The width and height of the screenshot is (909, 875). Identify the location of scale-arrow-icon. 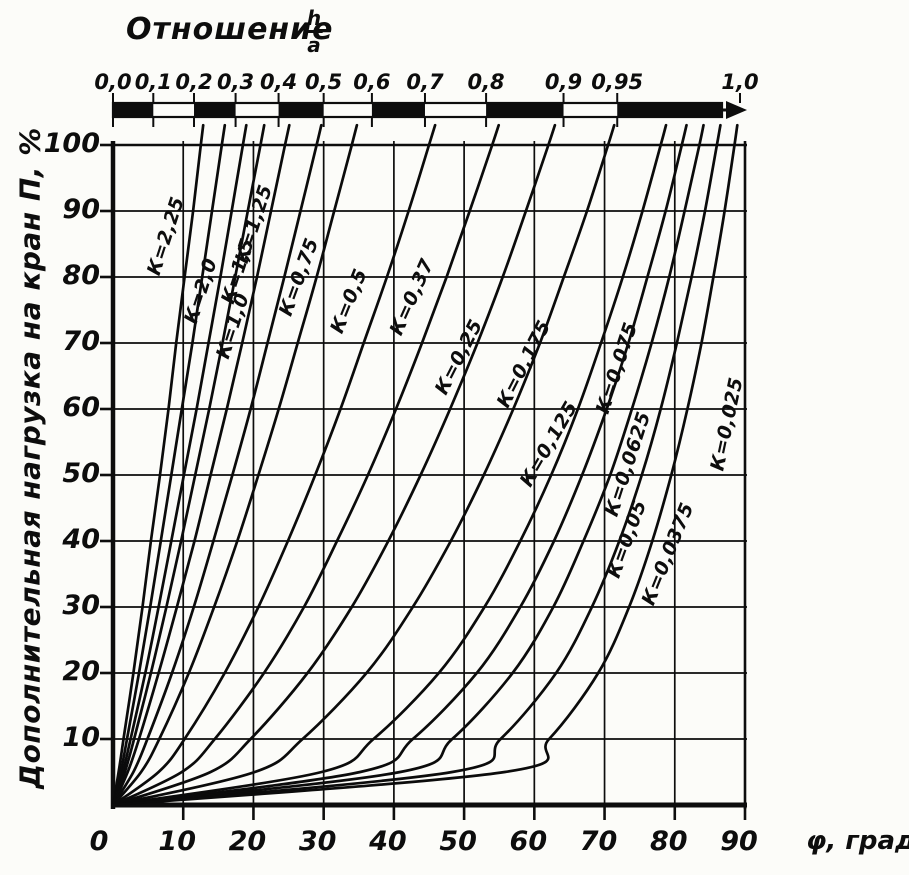
(736, 110).